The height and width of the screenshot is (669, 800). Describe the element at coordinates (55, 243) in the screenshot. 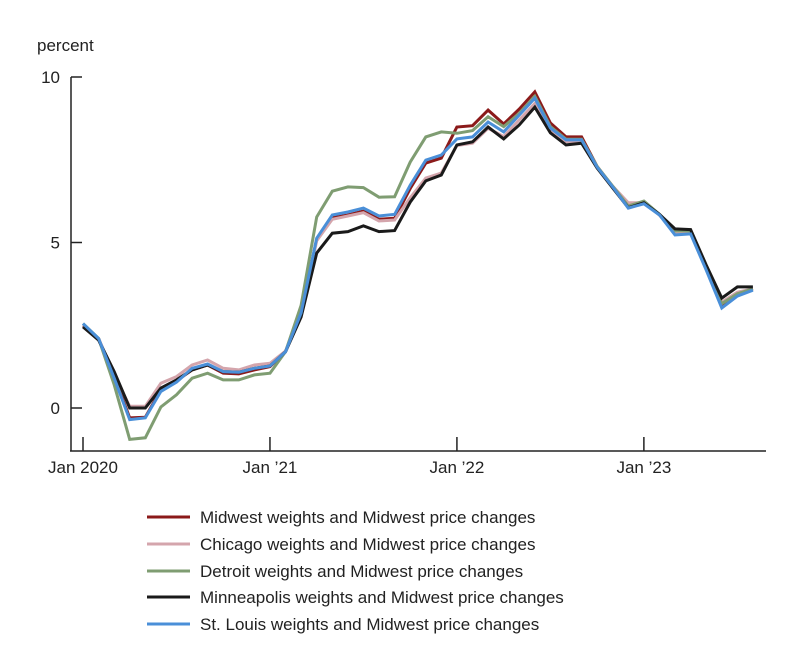

I see `y-tick-label: 5` at that location.